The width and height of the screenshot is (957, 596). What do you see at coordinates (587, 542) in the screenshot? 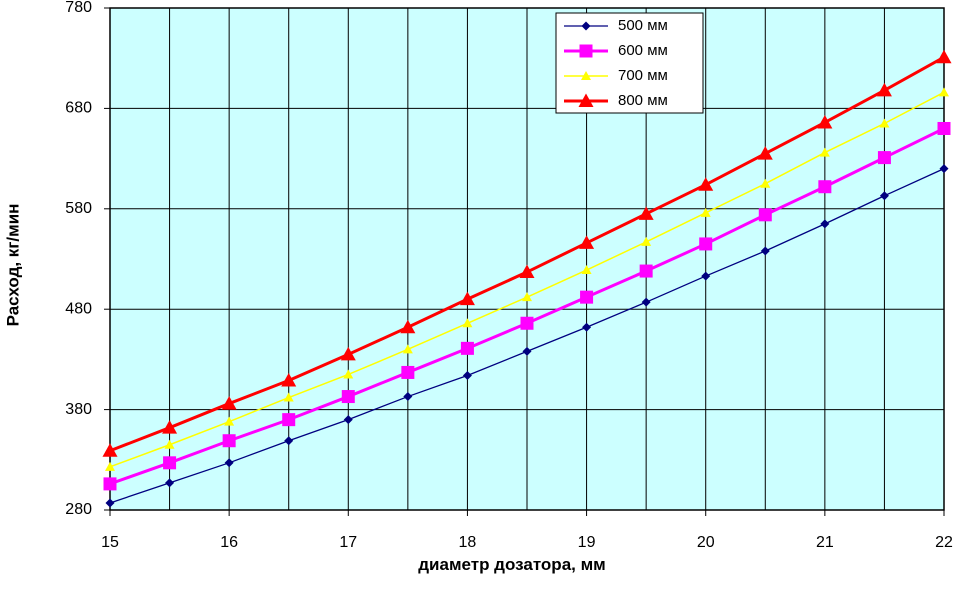
I see `x-tick-label: 19` at bounding box center [587, 542].